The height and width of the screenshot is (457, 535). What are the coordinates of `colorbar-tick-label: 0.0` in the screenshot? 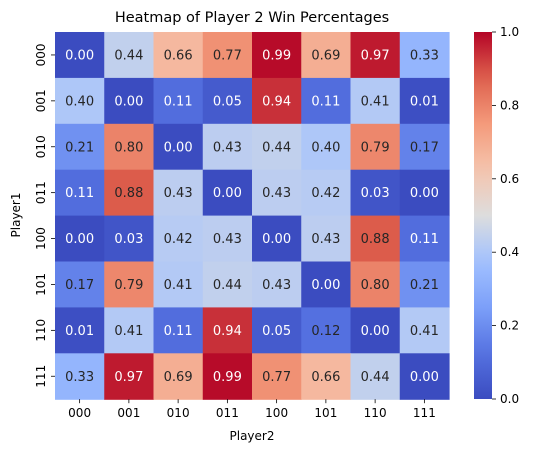 It's located at (509, 399).